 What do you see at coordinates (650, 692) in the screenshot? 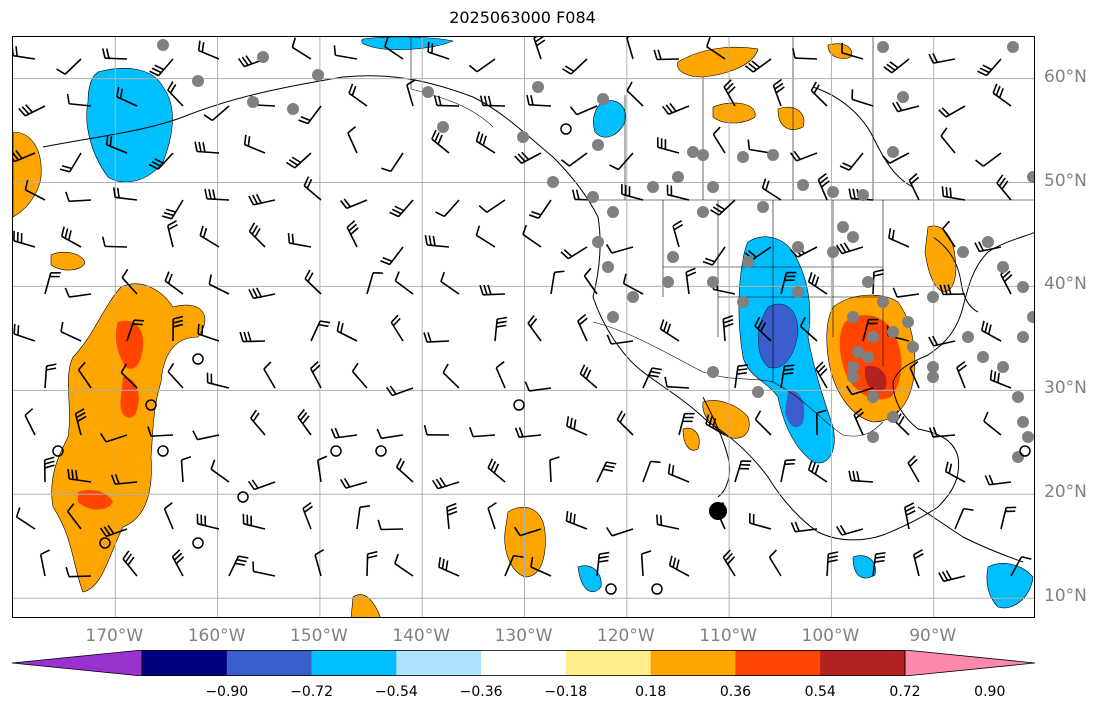
I see `colorbar-tick-label: 0.18` at bounding box center [650, 692].